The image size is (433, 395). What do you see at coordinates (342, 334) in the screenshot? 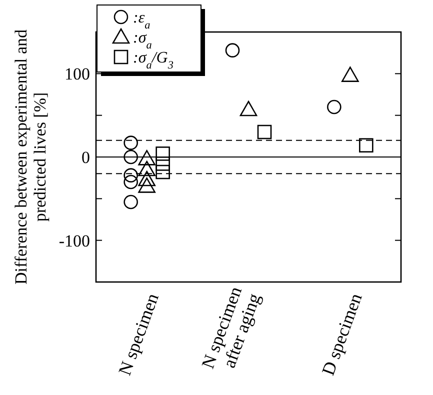
I see `x-tick-label: D specimen` at bounding box center [342, 334].